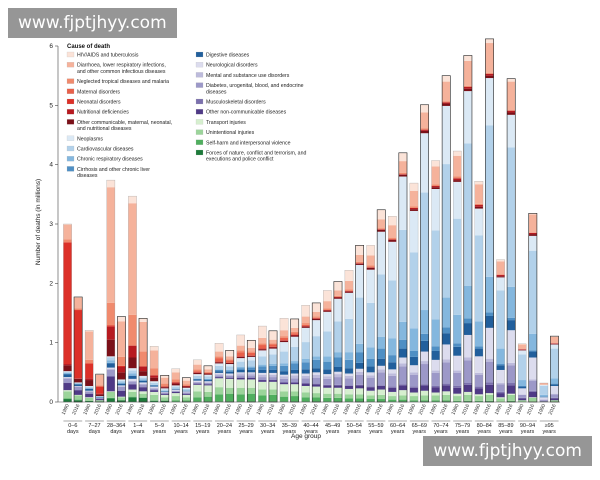 This screenshot has width=600, height=480. Describe the element at coordinates (306, 436) in the screenshot. I see `x-axis-label: Age group` at that location.